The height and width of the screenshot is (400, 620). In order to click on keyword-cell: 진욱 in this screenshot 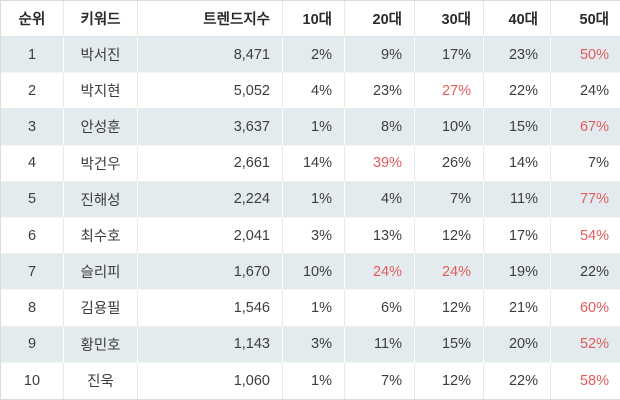, I will do `click(101, 380)`.